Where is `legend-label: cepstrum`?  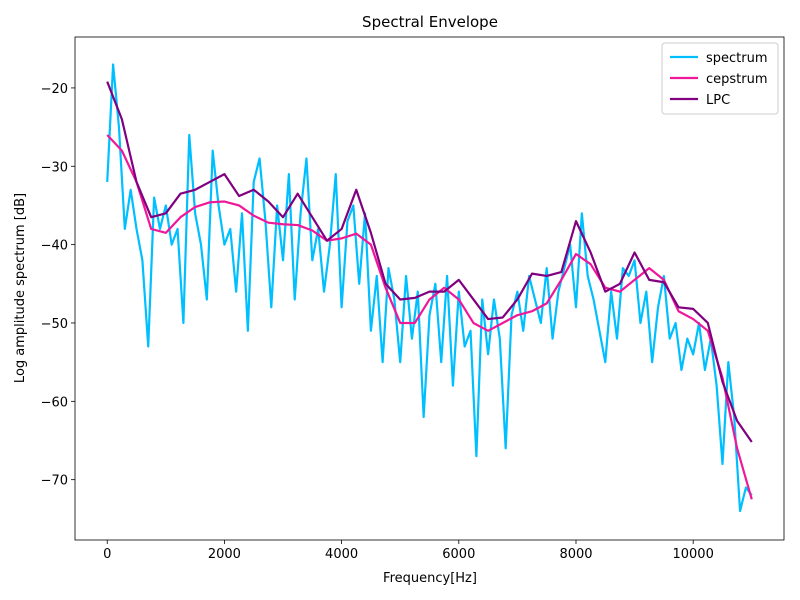 legend-label: cepstrum is located at coordinates (737, 79).